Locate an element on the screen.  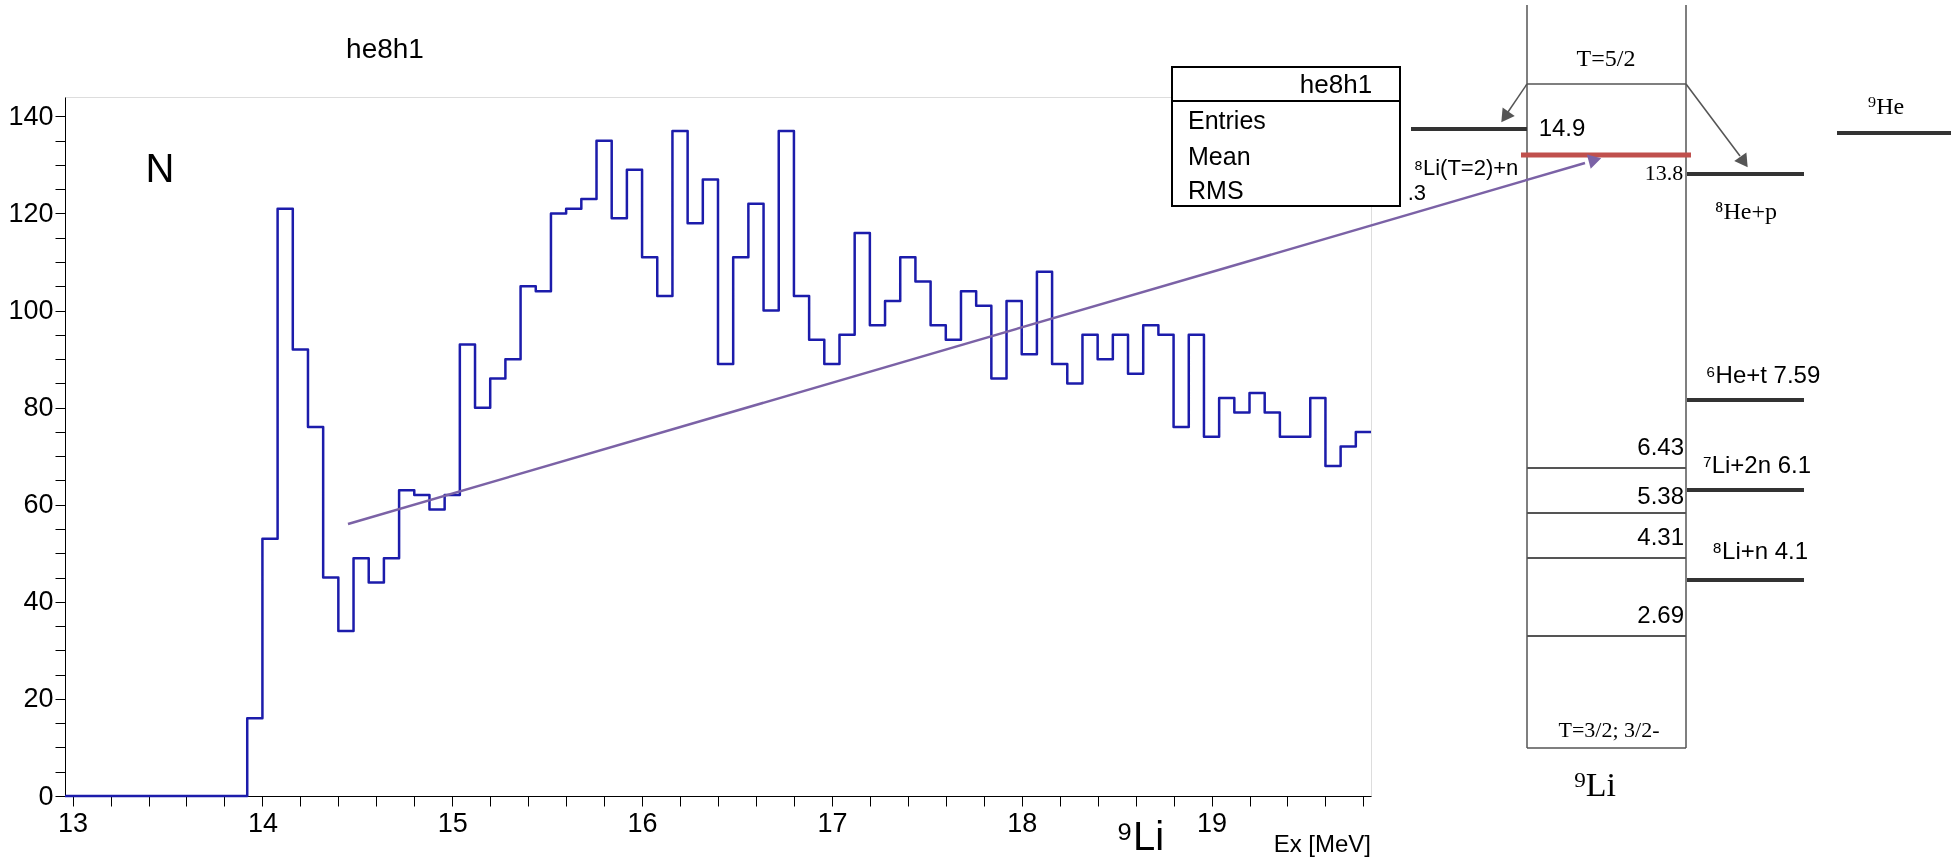
text: 5.38 is located at coordinates (1660, 495).